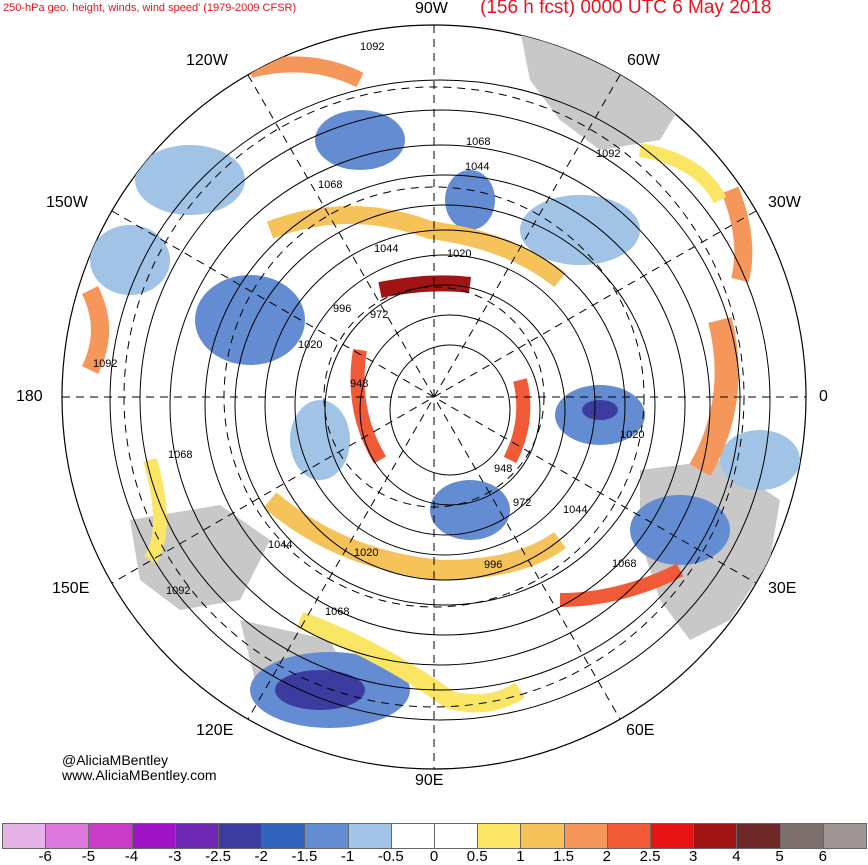  What do you see at coordinates (207, 60) in the screenshot?
I see `lon-label-120w: 120W` at bounding box center [207, 60].